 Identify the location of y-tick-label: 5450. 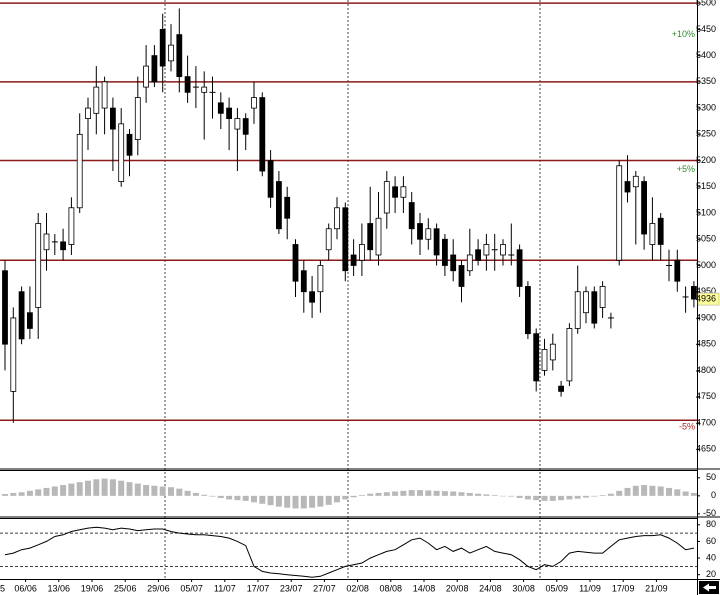
(706, 29).